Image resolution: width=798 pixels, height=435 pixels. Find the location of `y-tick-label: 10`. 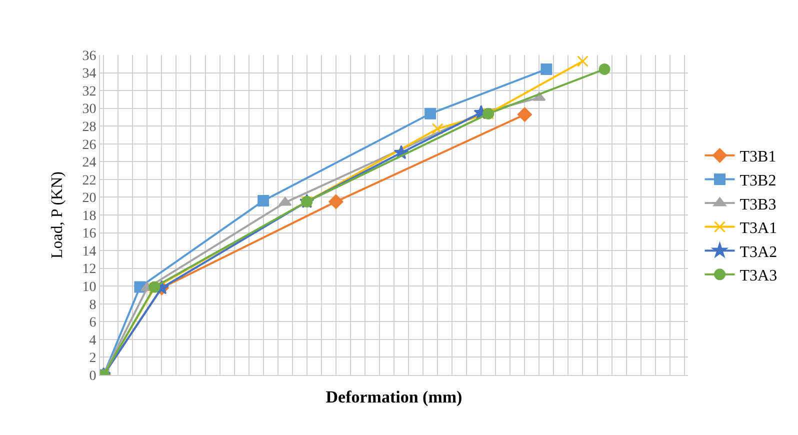

y-tick-label: 10 is located at coordinates (89, 288).